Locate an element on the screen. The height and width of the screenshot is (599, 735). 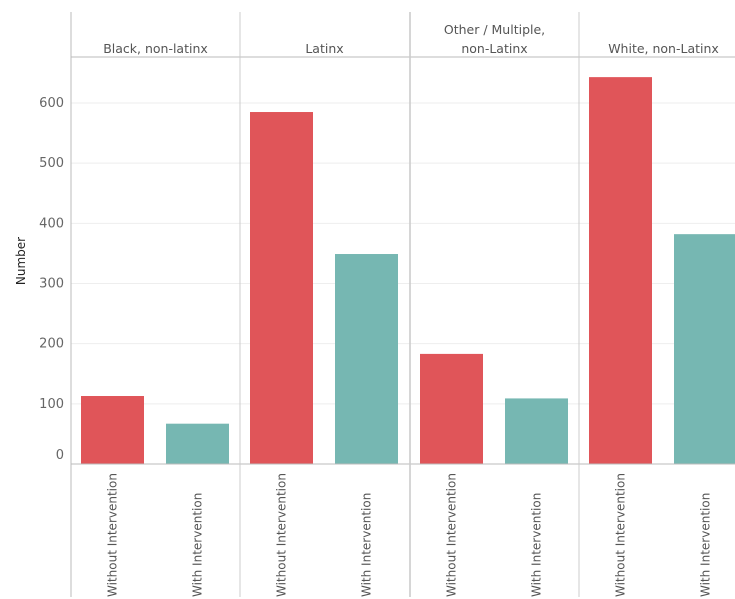
group-header-label: non-Latinx is located at coordinates (494, 48).